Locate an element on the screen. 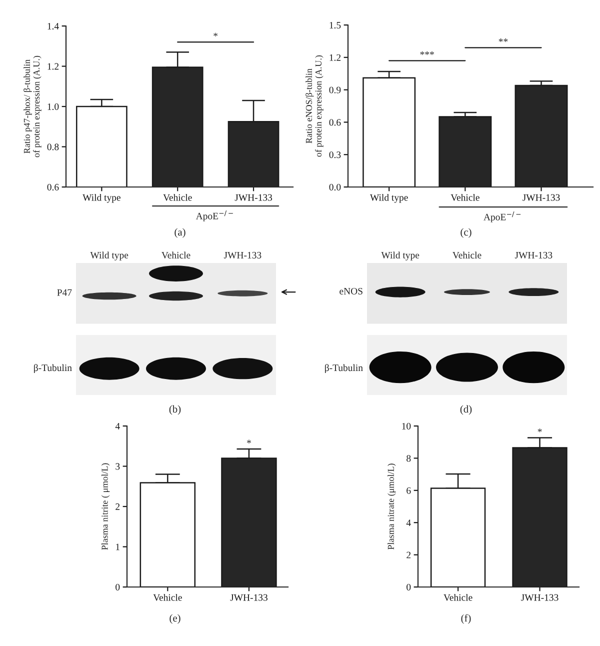  text: P47 is located at coordinates (64, 292).